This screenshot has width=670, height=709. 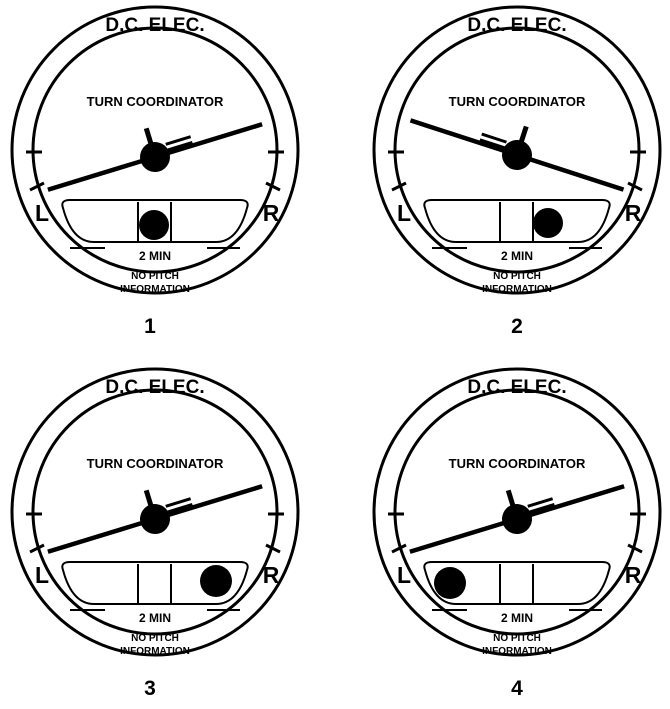 What do you see at coordinates (517, 326) in the screenshot?
I see `instrument-number: 2` at bounding box center [517, 326].